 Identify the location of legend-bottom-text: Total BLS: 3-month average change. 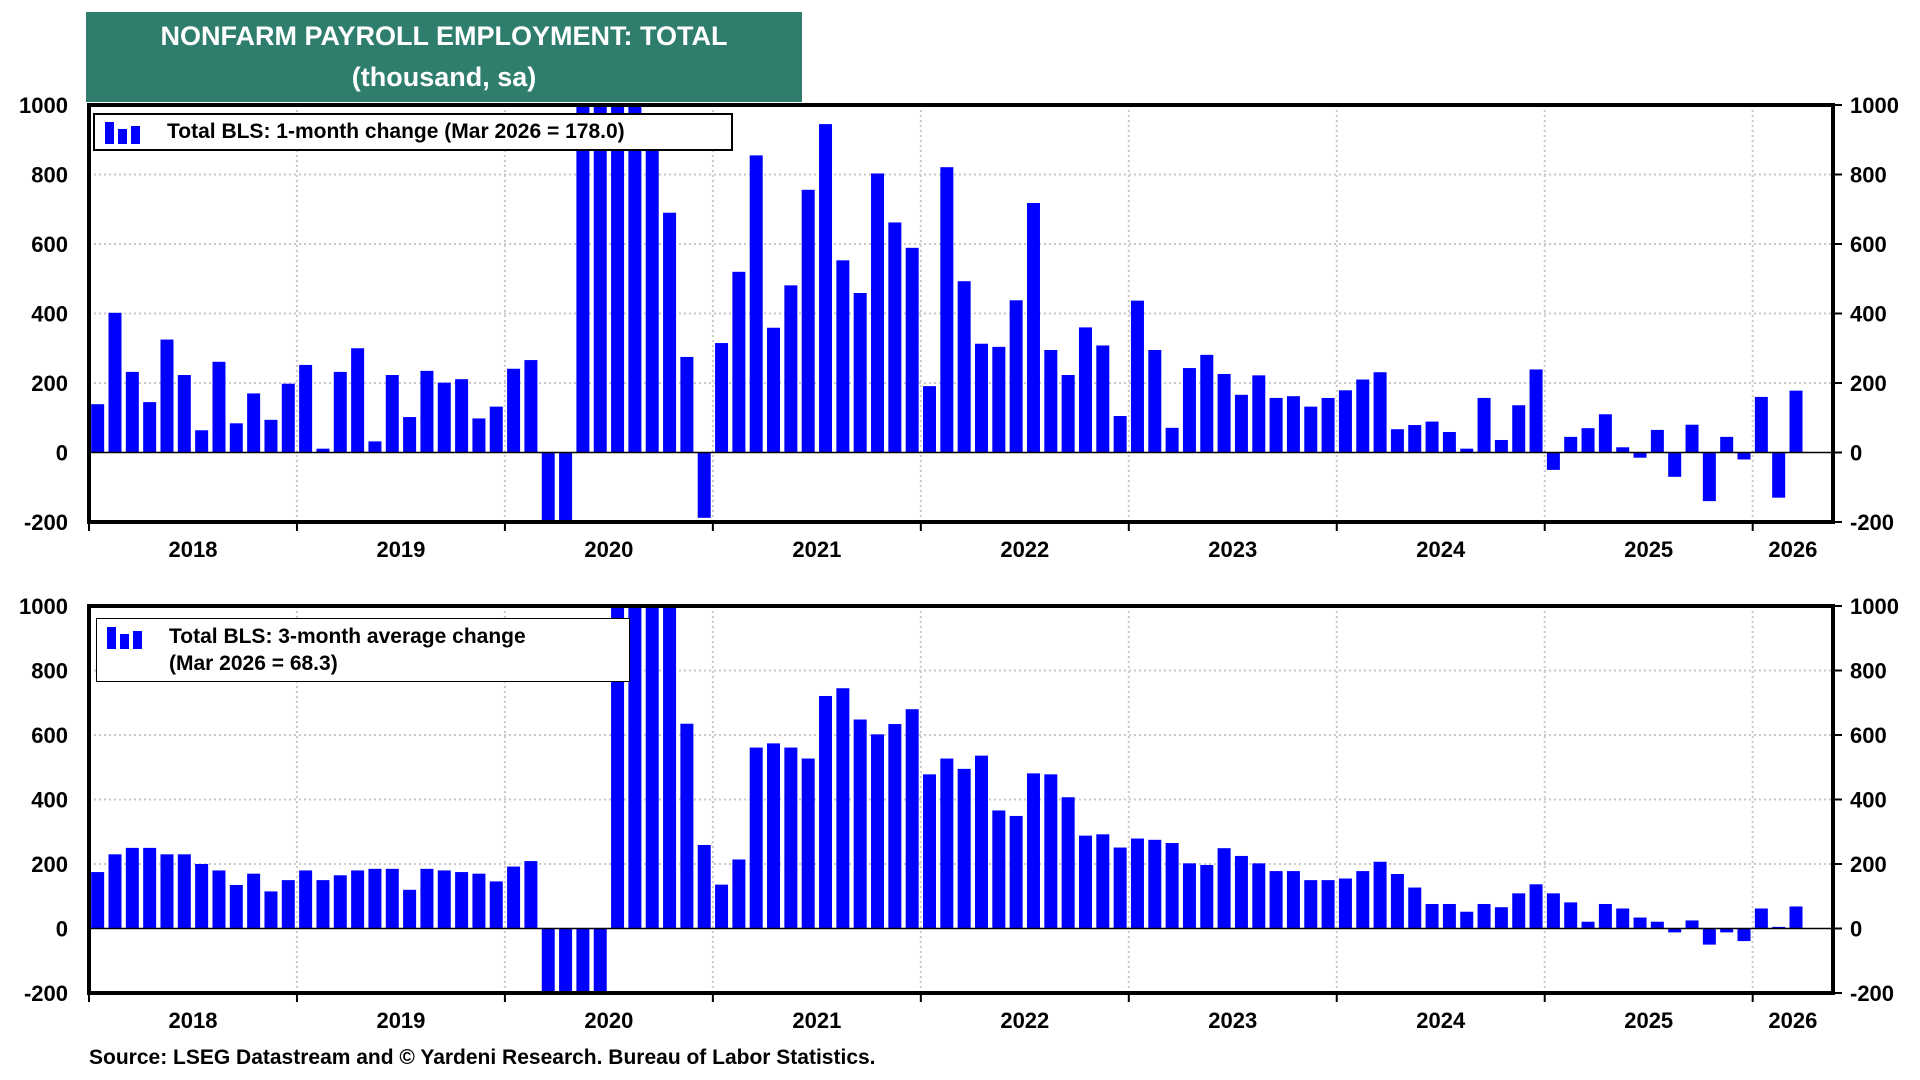
(347, 636).